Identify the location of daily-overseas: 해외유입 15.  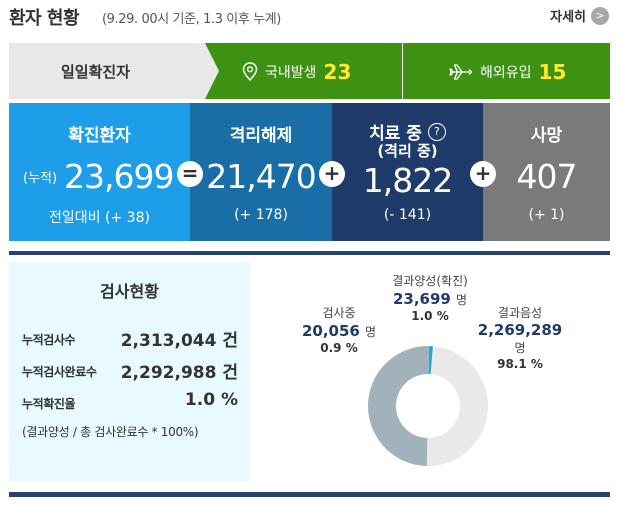
(507, 72).